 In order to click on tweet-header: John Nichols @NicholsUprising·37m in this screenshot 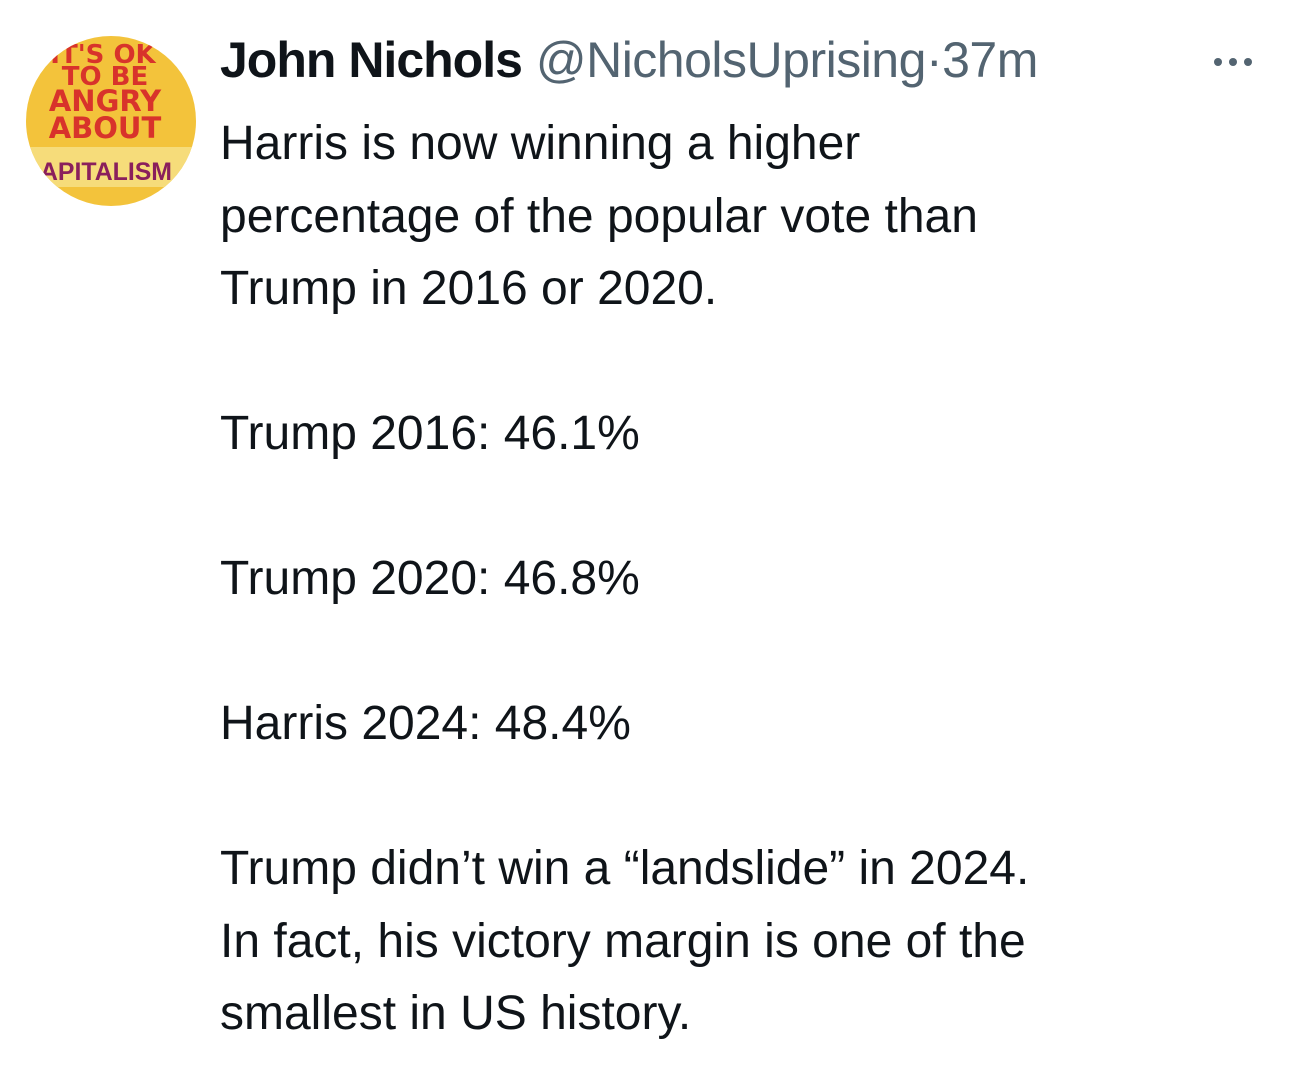, I will do `click(629, 60)`.